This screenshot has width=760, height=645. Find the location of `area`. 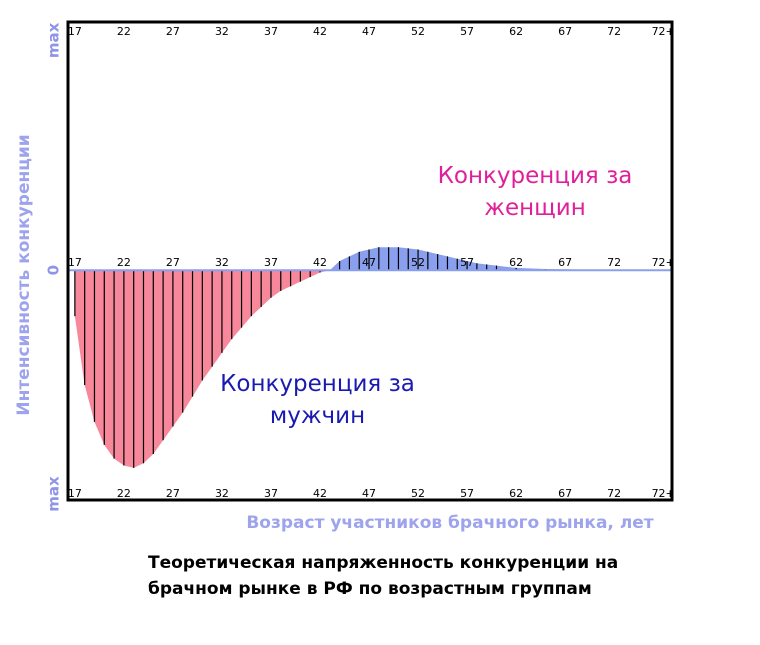

area is located at coordinates (500, 259).